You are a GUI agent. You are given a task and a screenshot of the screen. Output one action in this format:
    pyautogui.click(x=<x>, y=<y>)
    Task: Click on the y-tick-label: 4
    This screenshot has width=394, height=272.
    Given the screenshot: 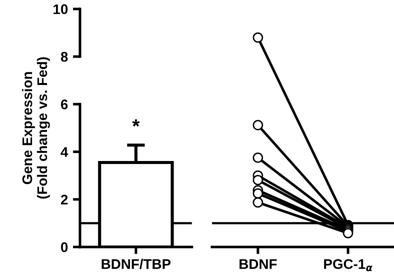 What is the action you would take?
    pyautogui.click(x=64, y=152)
    